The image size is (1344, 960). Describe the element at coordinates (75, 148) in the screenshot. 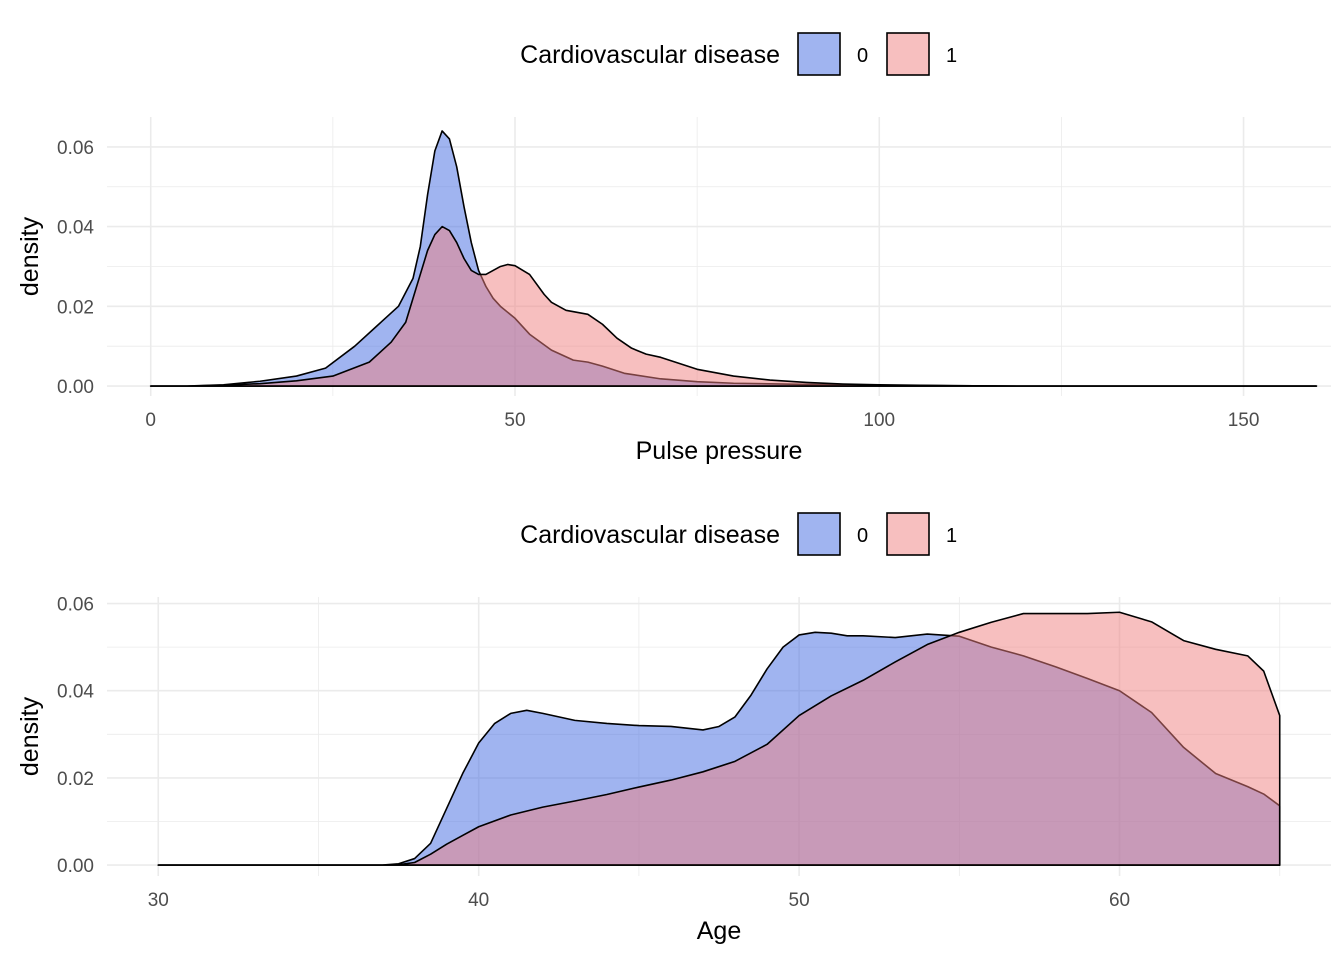

I see `pulse-pressure-density-y-tick-label: 0.06` at that location.